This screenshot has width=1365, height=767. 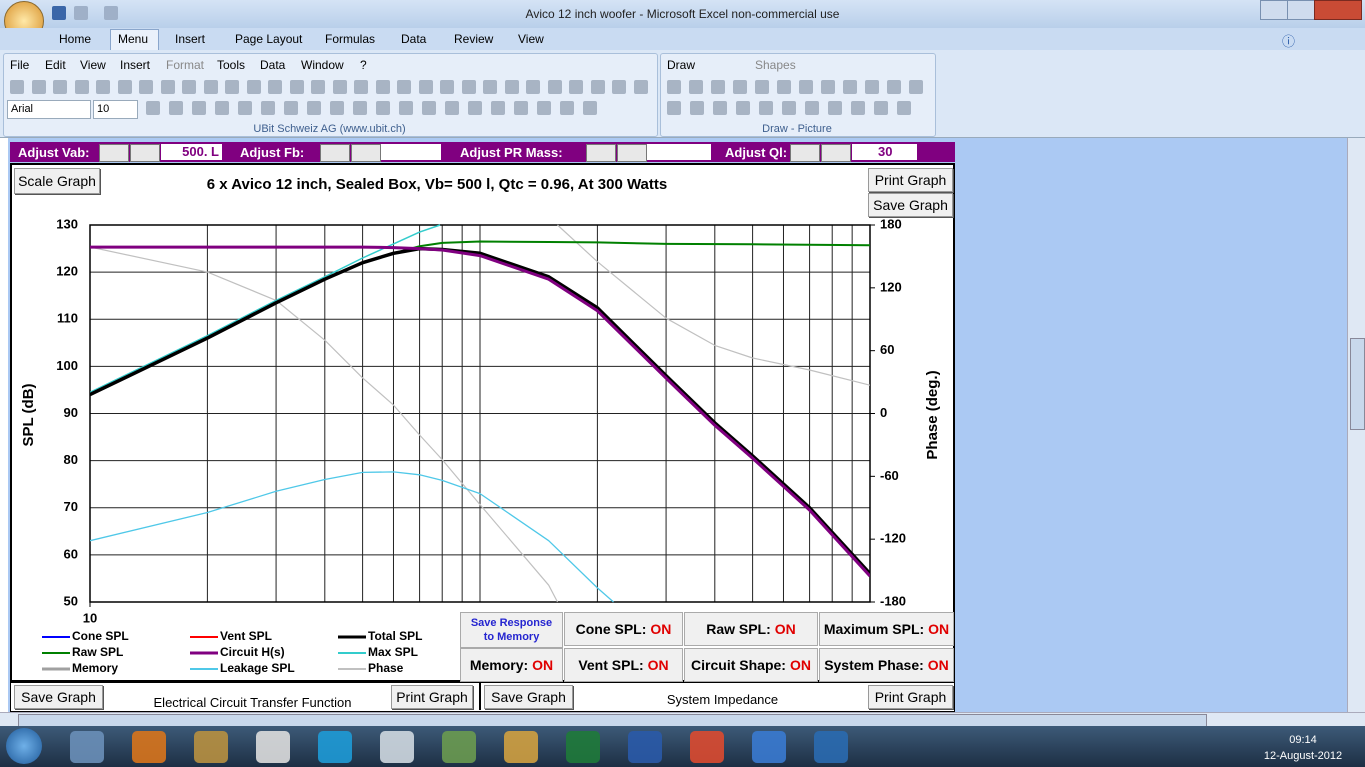 I want to click on toggle-button: Memory: ON, so click(x=511, y=665).